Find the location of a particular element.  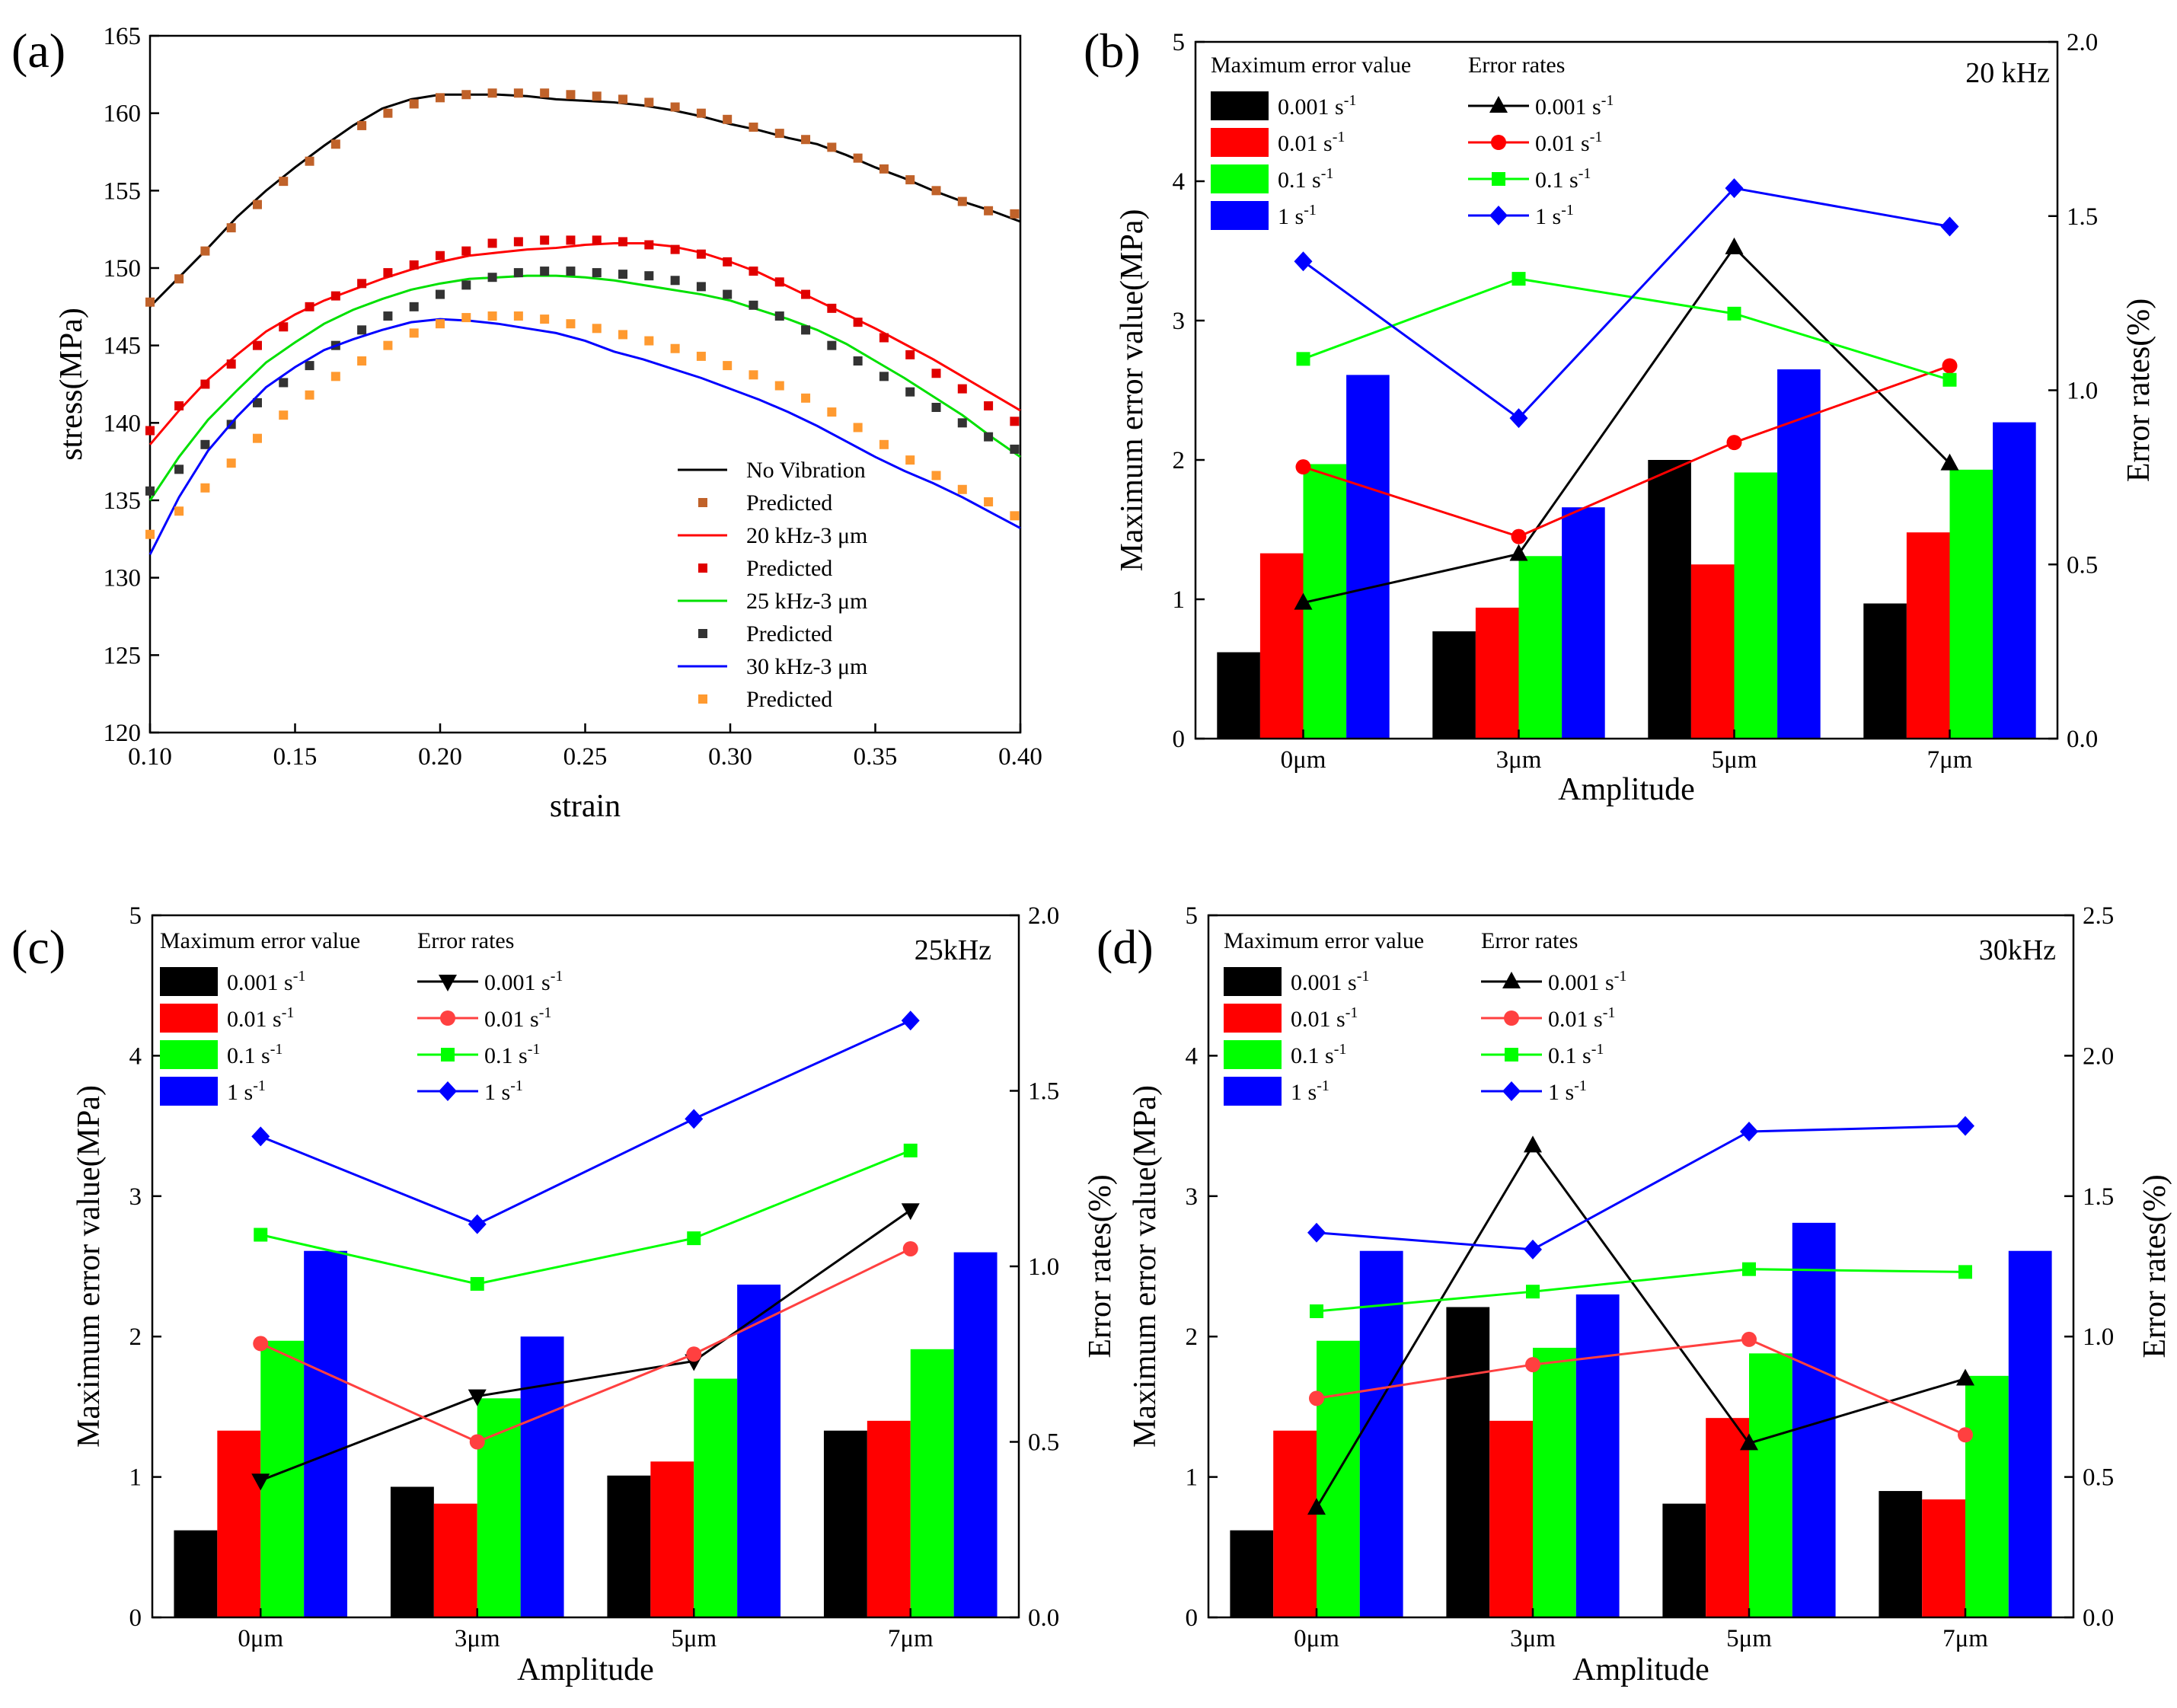

y2-tick-label: 0.5 is located at coordinates (2098, 1478).